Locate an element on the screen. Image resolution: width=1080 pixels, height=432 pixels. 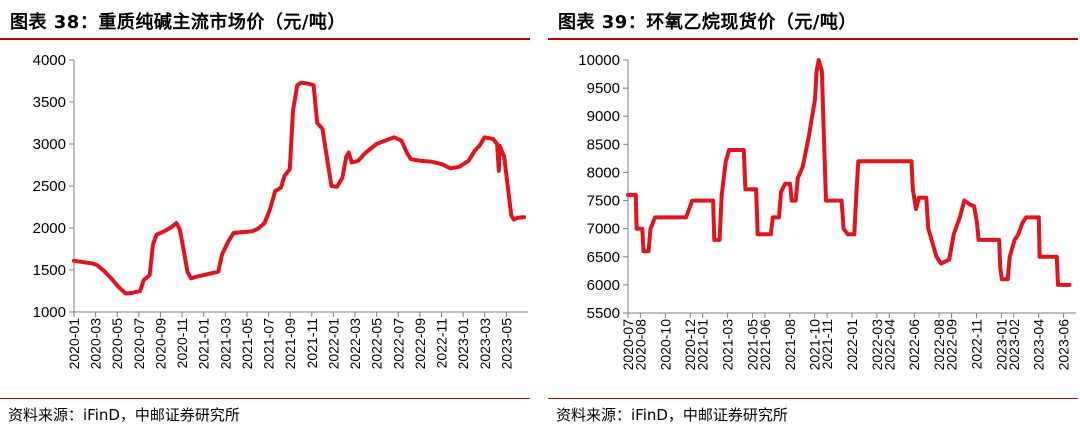
y-tick-label: 7500 is located at coordinates (603, 201).